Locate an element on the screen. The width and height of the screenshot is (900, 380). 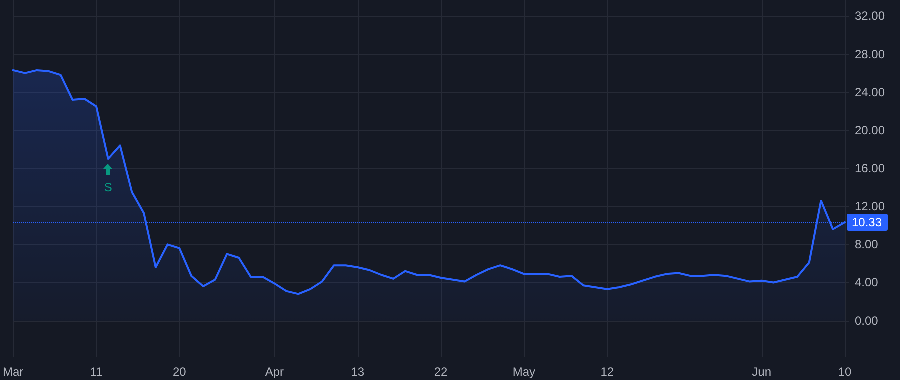
x-tick-label: 11 is located at coordinates (97, 372).